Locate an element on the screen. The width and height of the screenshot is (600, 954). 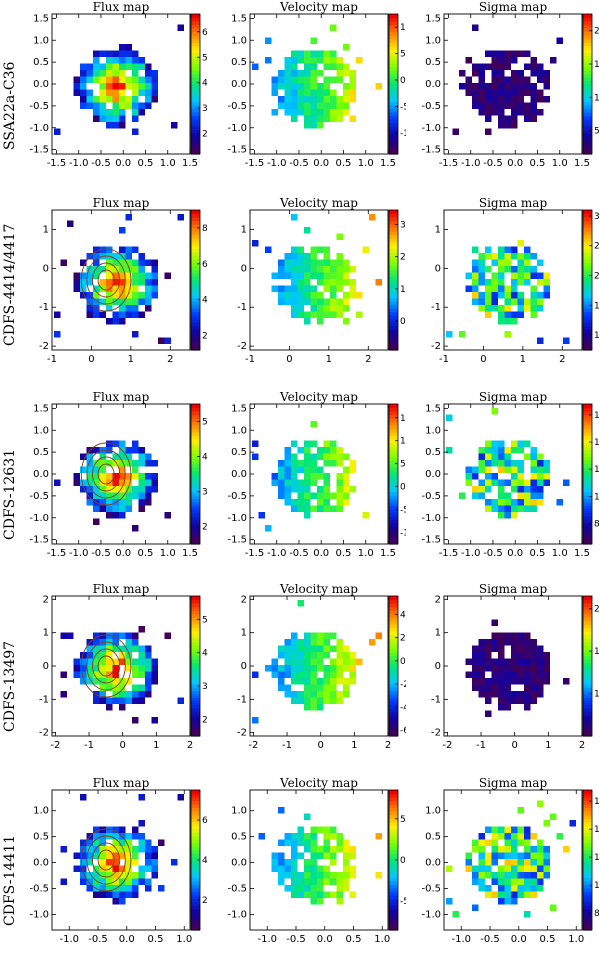
colorbar-tick-label: 300 is located at coordinates (403, 225).